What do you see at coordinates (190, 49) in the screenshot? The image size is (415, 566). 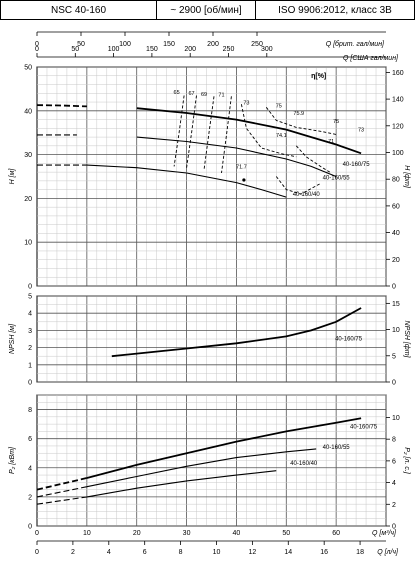 I see `top-q-us-tick-label: 200` at bounding box center [190, 49].